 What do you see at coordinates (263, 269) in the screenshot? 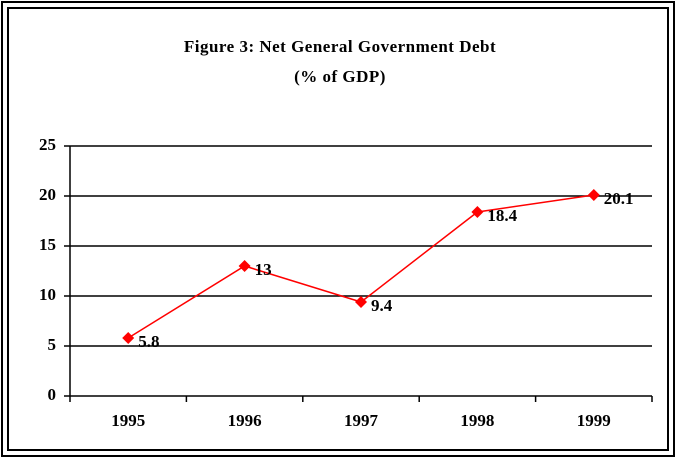
I see `data-label: 13` at bounding box center [263, 269].